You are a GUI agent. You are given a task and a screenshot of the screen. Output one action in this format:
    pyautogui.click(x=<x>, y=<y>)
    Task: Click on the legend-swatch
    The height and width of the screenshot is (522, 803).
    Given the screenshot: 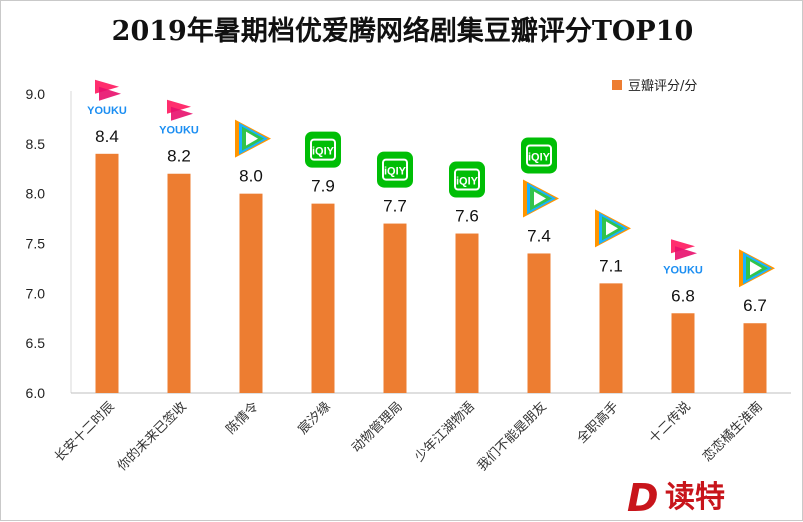 What is the action you would take?
    pyautogui.click(x=617, y=85)
    